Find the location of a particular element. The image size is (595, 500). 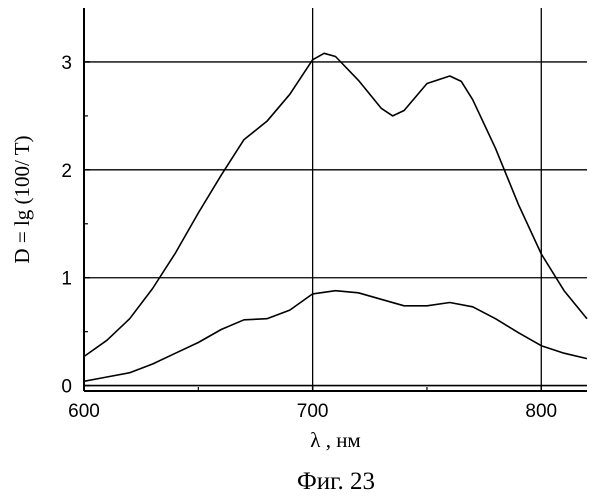

y-tick-label-2: 2 is located at coordinates (66, 171).